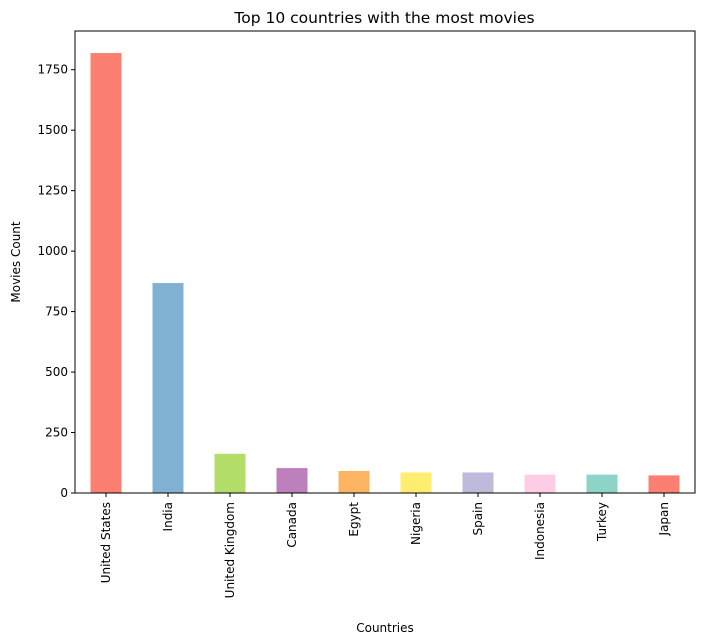 This screenshot has height=644, width=704. Describe the element at coordinates (52, 191) in the screenshot. I see `y-tick-label: 1250` at that location.